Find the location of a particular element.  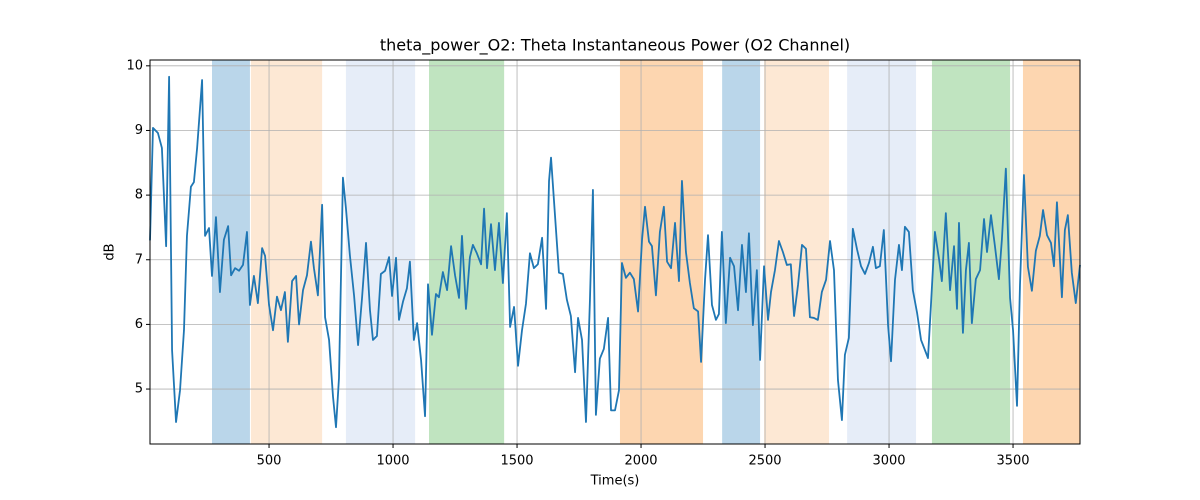

x-tick-label: 1000 is located at coordinates (392, 461).